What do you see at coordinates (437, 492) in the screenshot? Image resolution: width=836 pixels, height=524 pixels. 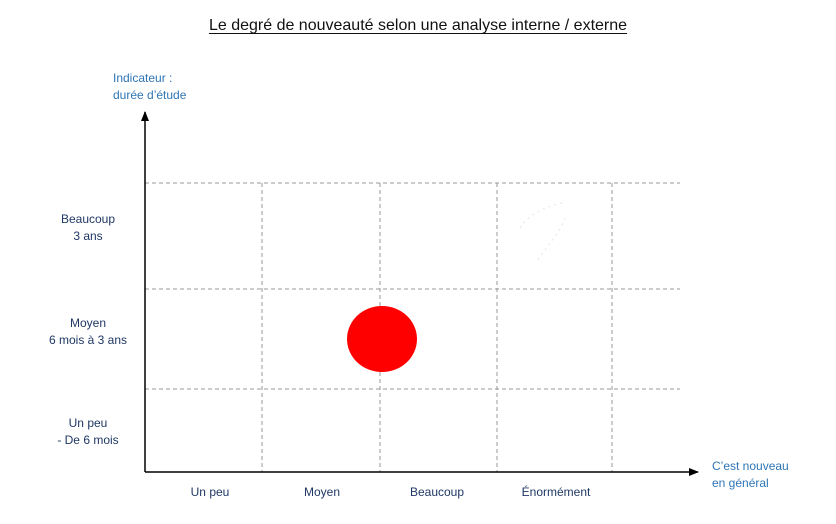 I see `col-label-beaucoup: Beaucoup` at bounding box center [437, 492].